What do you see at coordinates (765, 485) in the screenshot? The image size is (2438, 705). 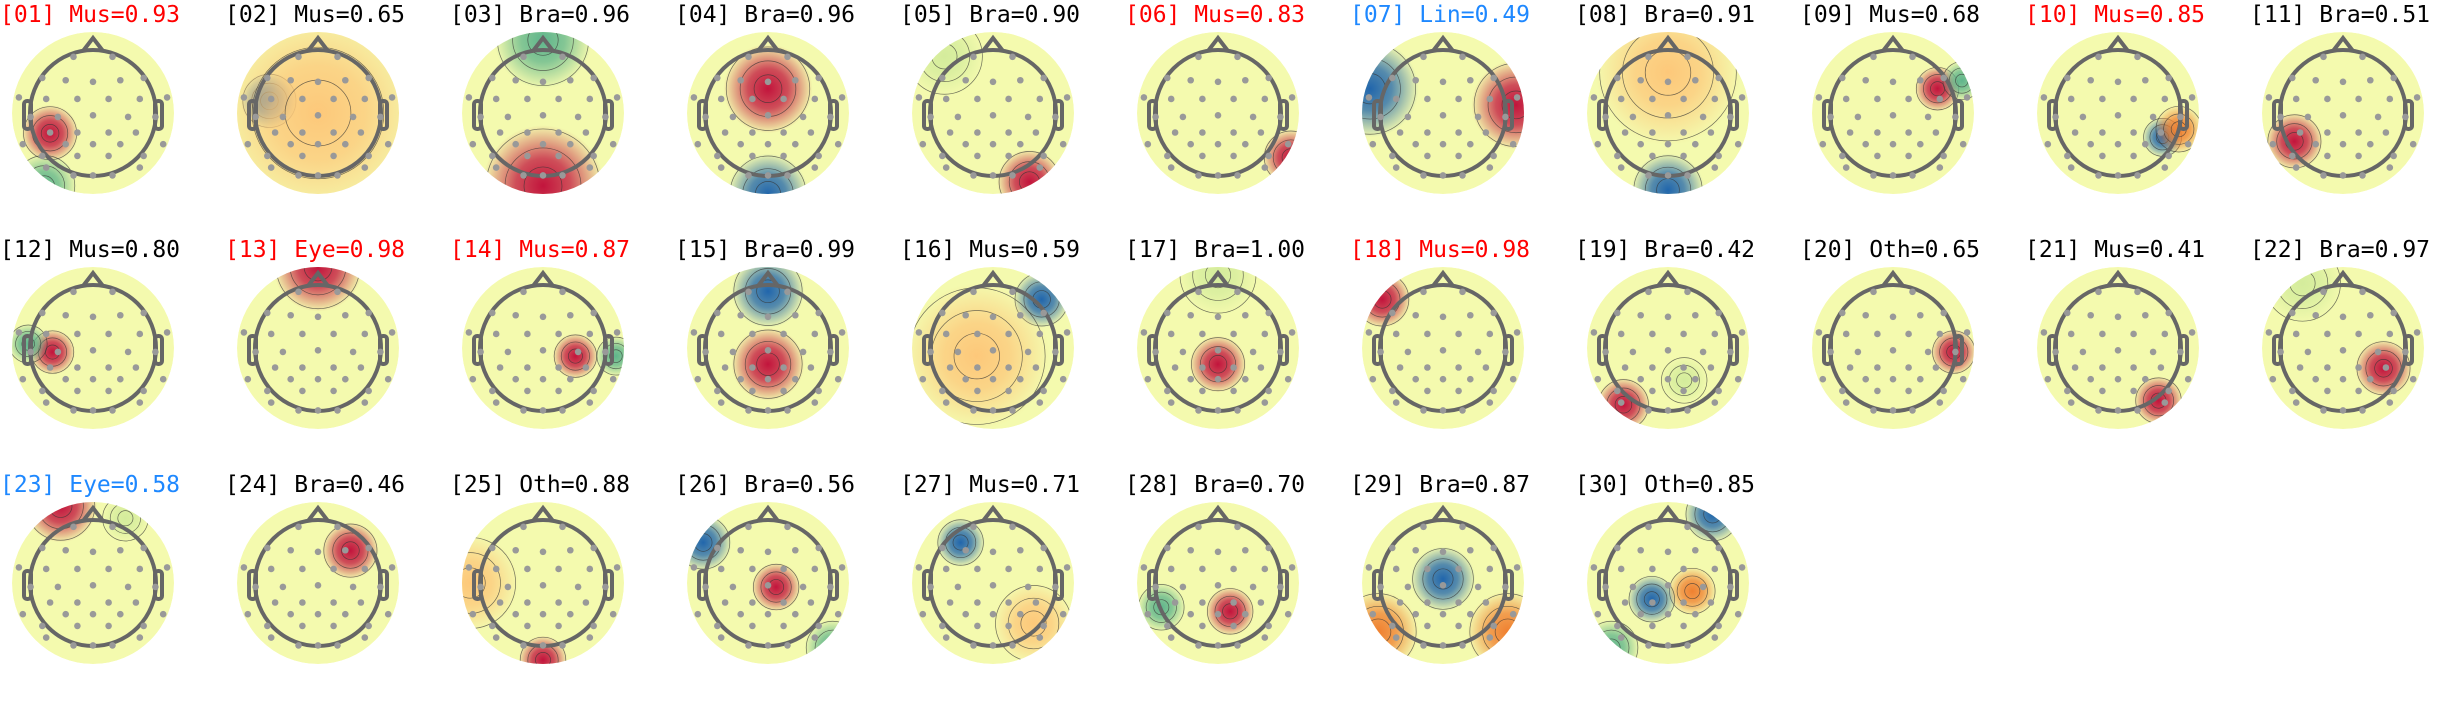 I see `component-label: [26] Bra=0.56` at bounding box center [765, 485].